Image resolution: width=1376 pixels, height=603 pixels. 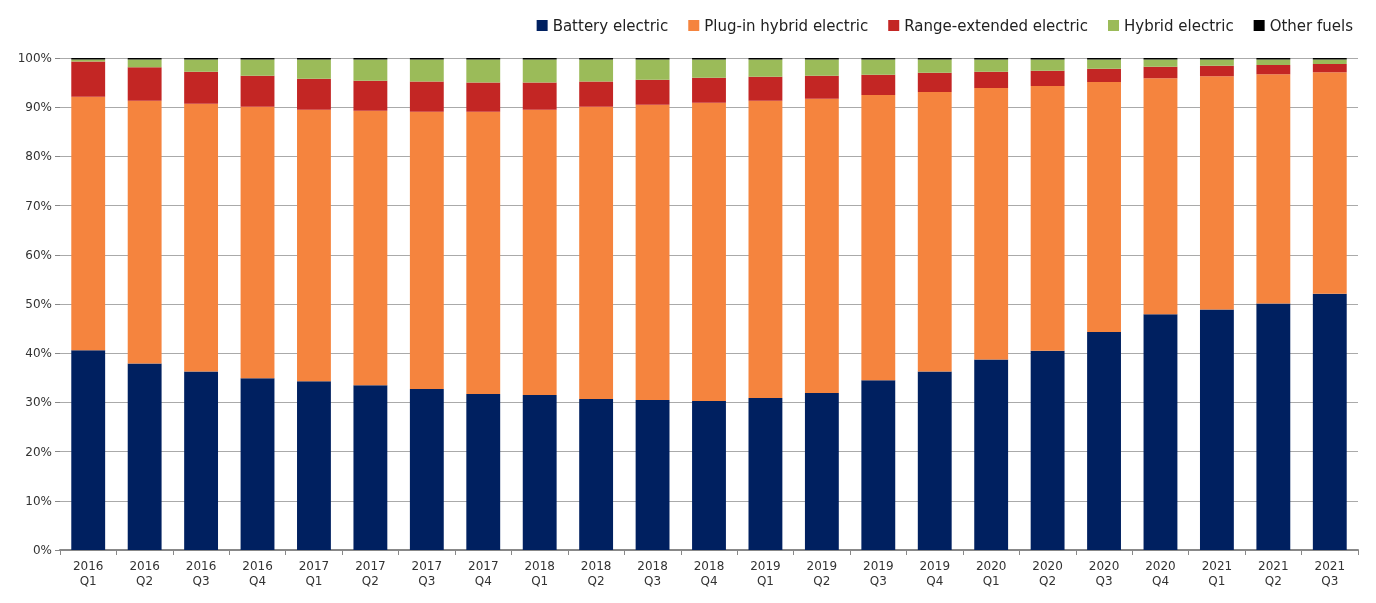 I want to click on legend-label: Battery electric, so click(x=610, y=25).